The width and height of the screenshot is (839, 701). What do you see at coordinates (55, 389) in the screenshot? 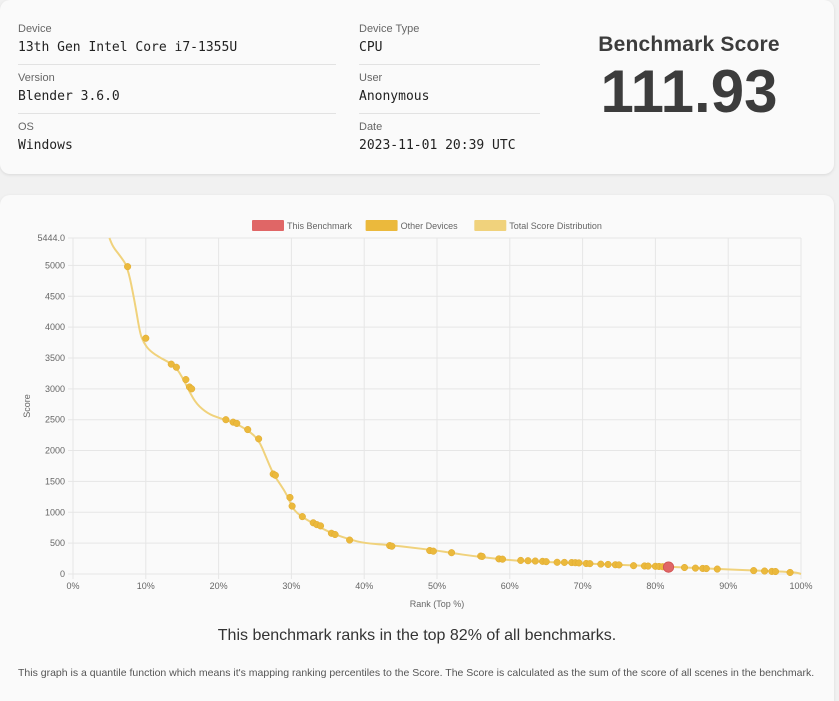
I see `y-tick-label: 3000` at bounding box center [55, 389].